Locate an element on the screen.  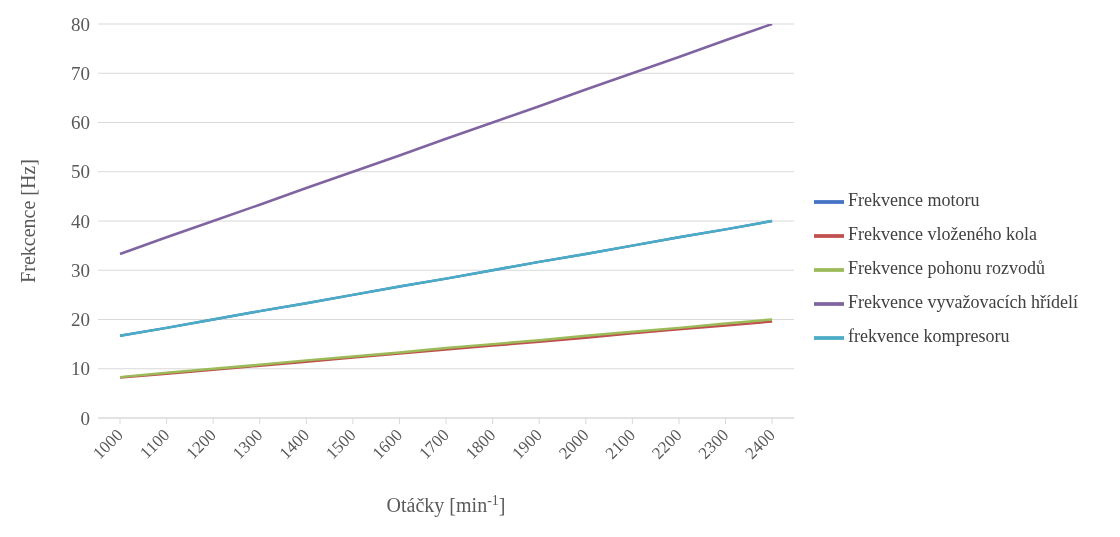
legend-label: Frekvence vloženého kola is located at coordinates (943, 234).